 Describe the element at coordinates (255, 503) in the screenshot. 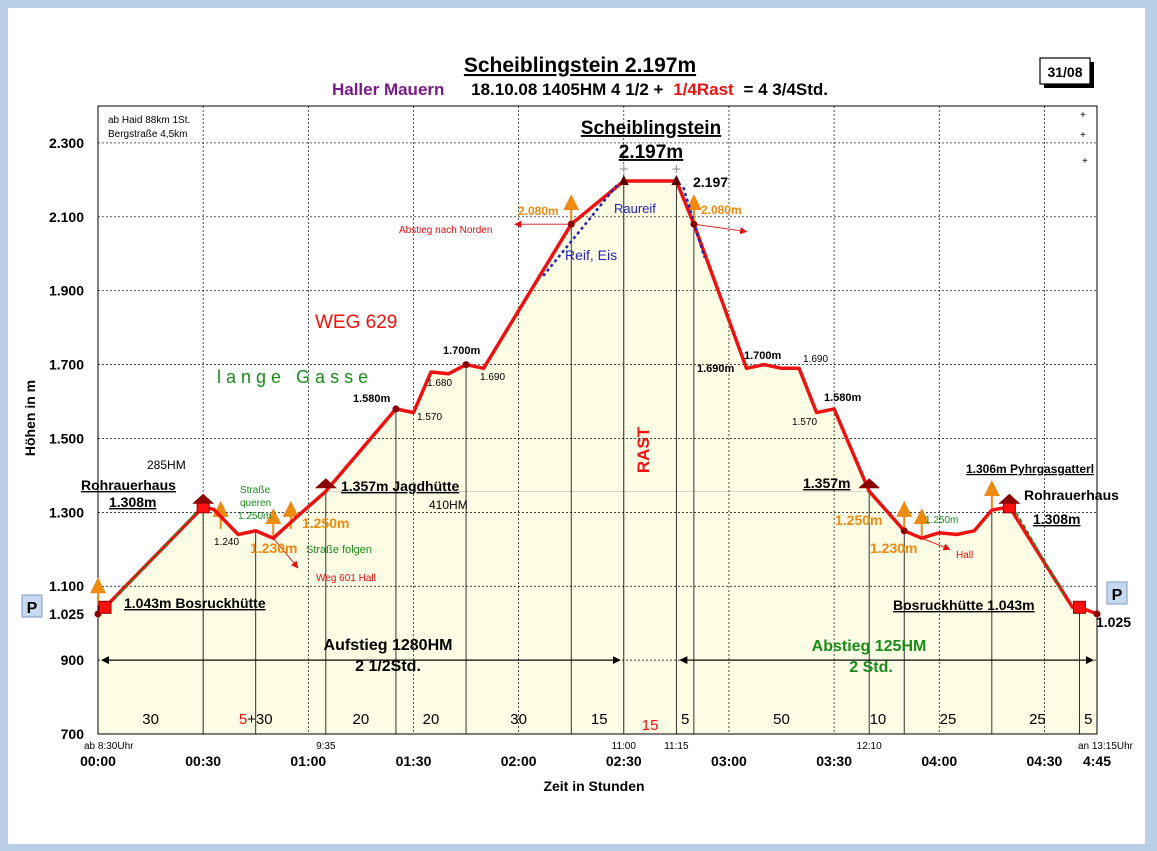

I see `strasse-queren-2: queren` at that location.